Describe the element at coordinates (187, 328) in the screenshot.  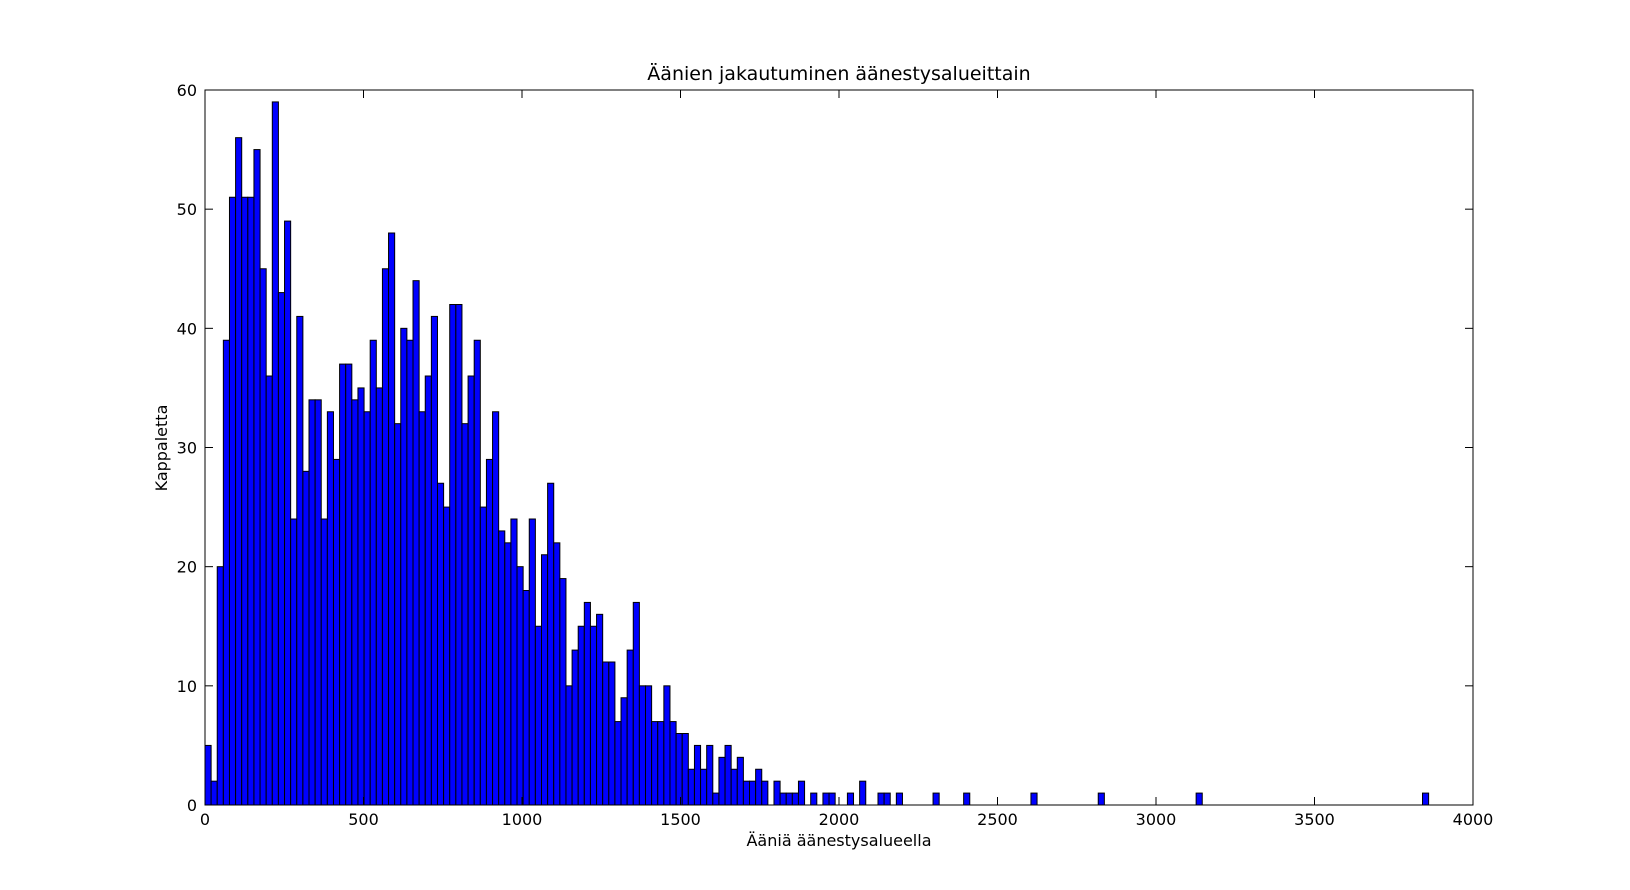
I see `y-tick-label: 40` at that location.